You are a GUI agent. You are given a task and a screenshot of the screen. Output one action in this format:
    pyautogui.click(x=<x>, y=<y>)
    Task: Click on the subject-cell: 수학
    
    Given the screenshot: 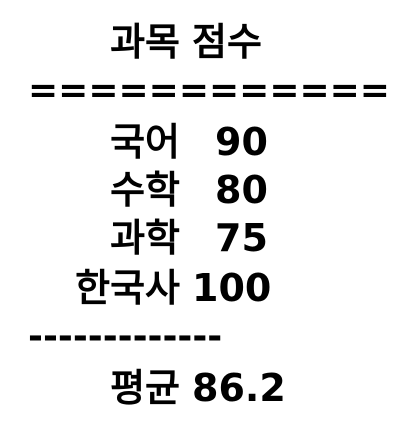 What is the action you would take?
    pyautogui.click(x=145, y=190)
    